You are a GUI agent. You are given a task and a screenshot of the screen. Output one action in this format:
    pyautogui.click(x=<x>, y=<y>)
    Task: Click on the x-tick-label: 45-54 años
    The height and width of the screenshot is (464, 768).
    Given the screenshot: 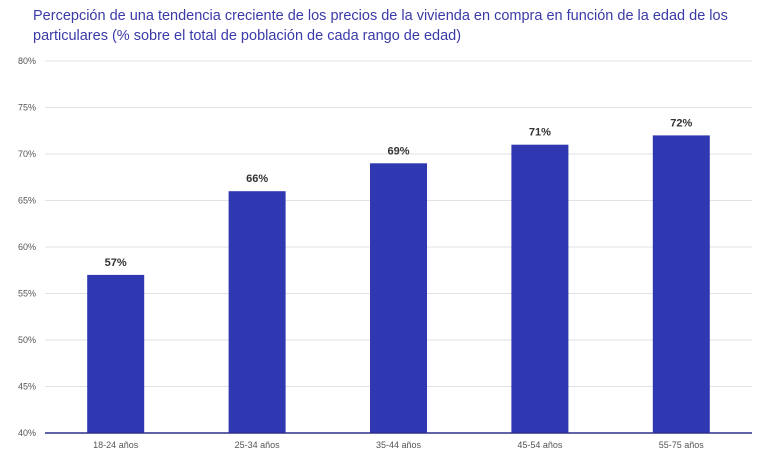 What is the action you would take?
    pyautogui.click(x=540, y=445)
    